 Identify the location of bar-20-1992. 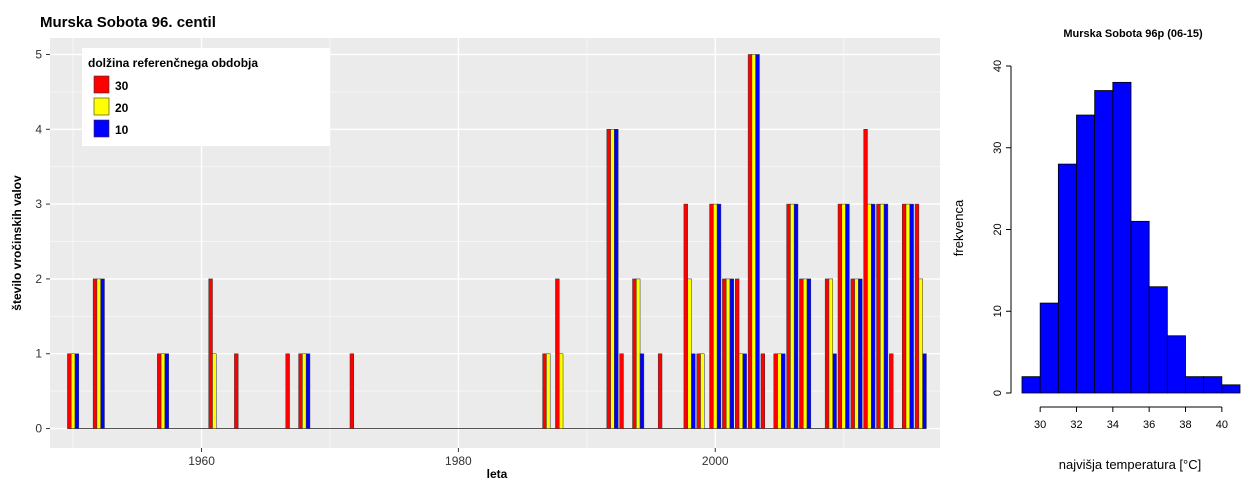
(612, 279).